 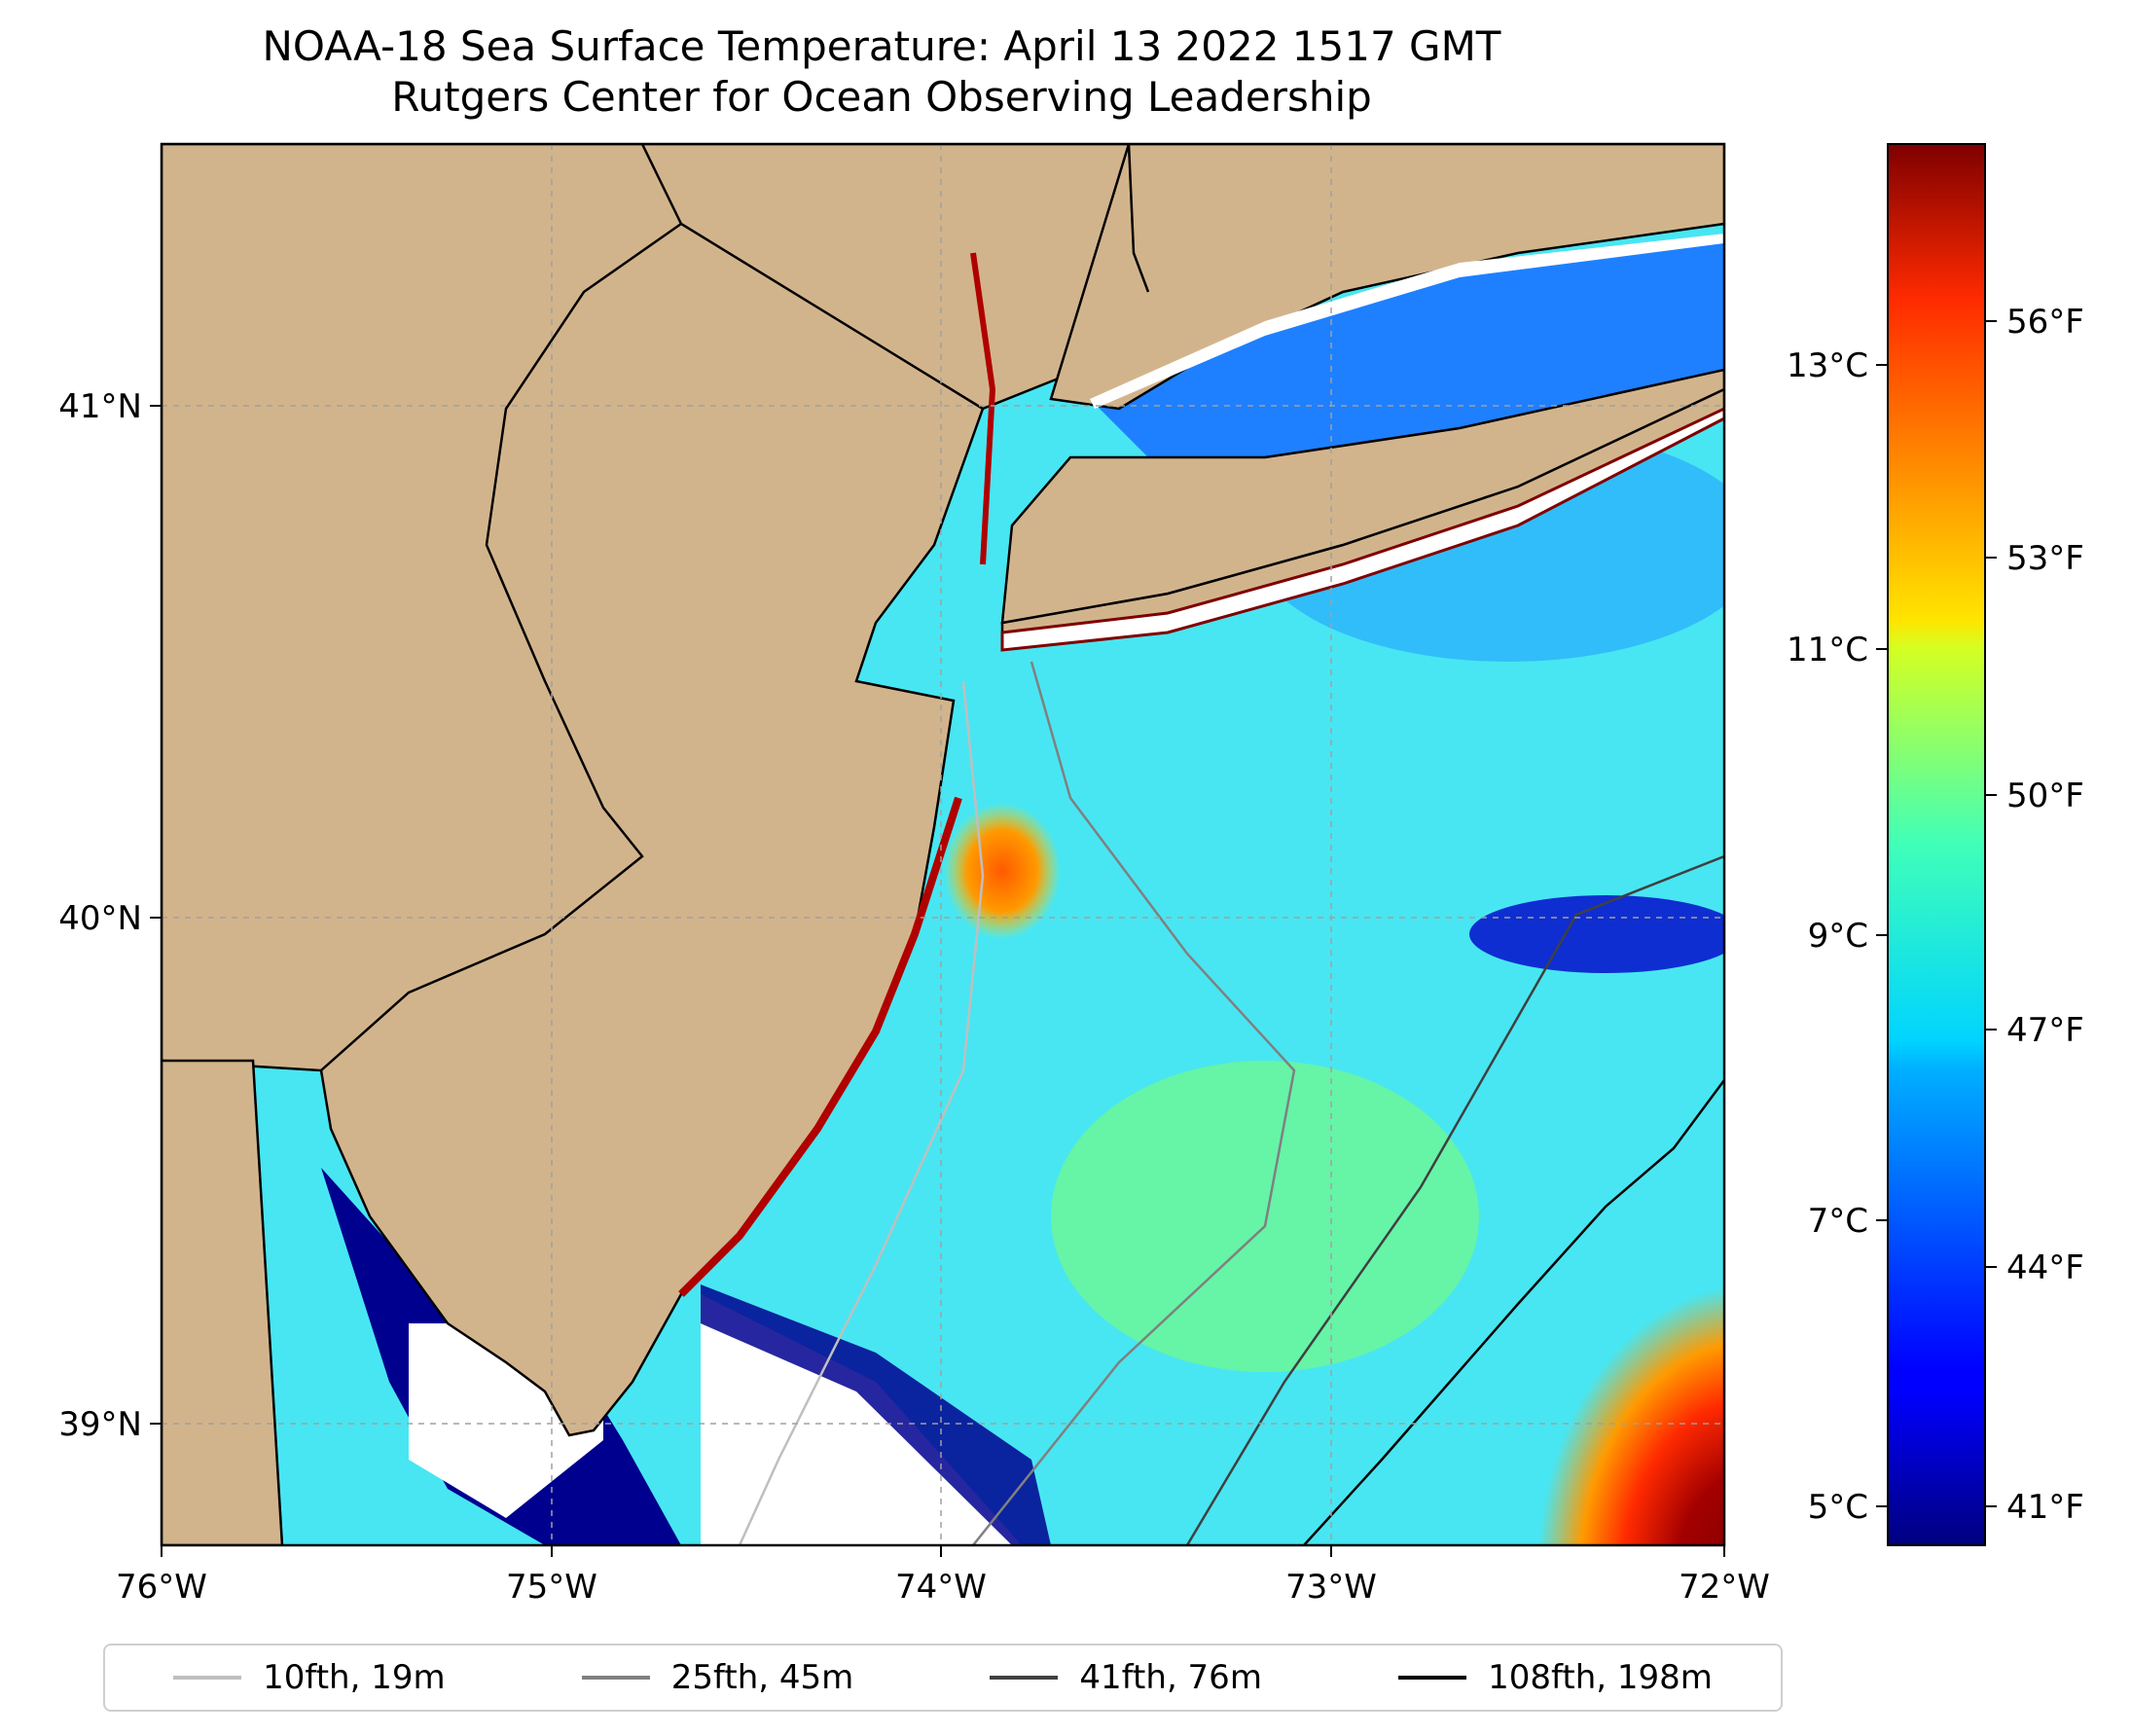 I want to click on long-island-sound, so click(x=1407, y=346).